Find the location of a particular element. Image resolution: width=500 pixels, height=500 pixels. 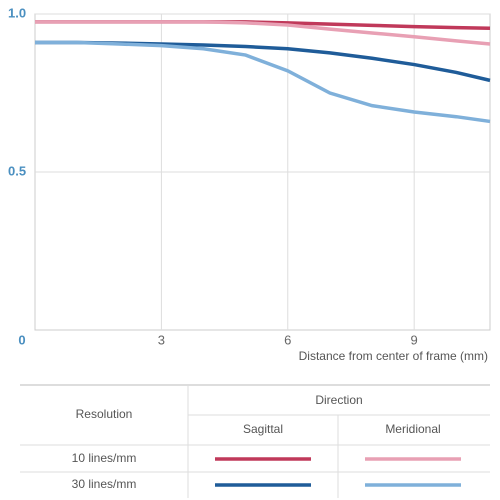

legend-header: Resolution is located at coordinates (104, 414).